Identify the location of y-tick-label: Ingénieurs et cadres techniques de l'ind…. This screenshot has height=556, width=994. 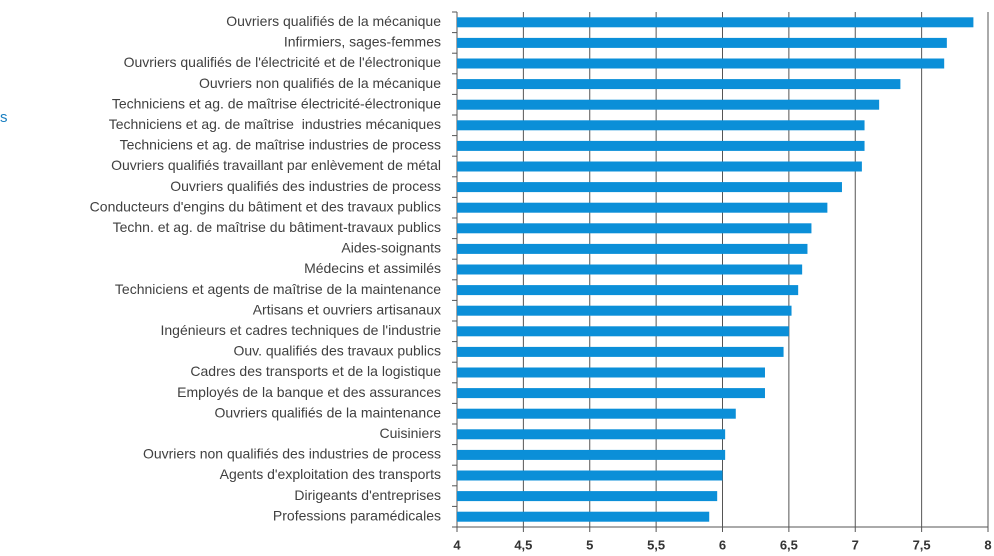
(300, 330).